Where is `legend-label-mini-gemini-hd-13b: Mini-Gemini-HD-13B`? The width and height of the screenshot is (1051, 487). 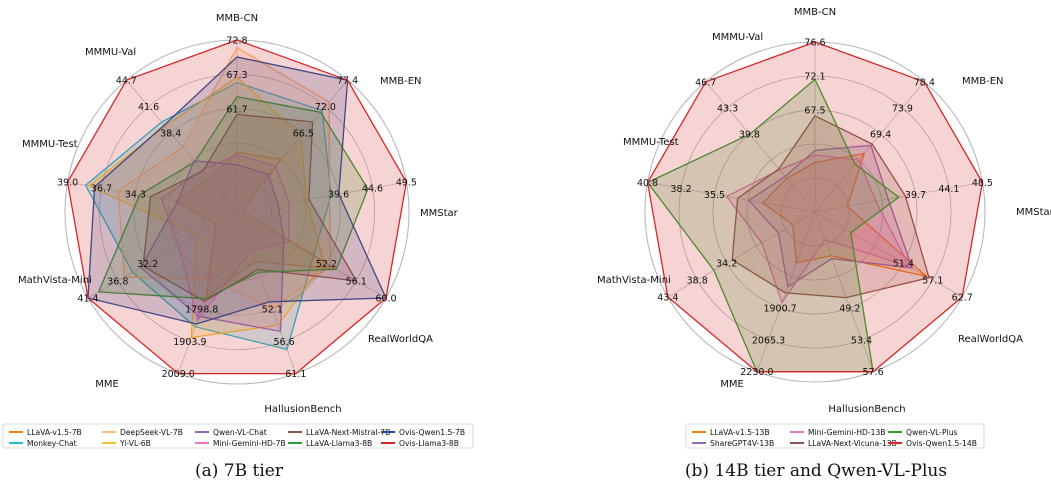 legend-label-mini-gemini-hd-13b: Mini-Gemini-HD-13B is located at coordinates (847, 432).